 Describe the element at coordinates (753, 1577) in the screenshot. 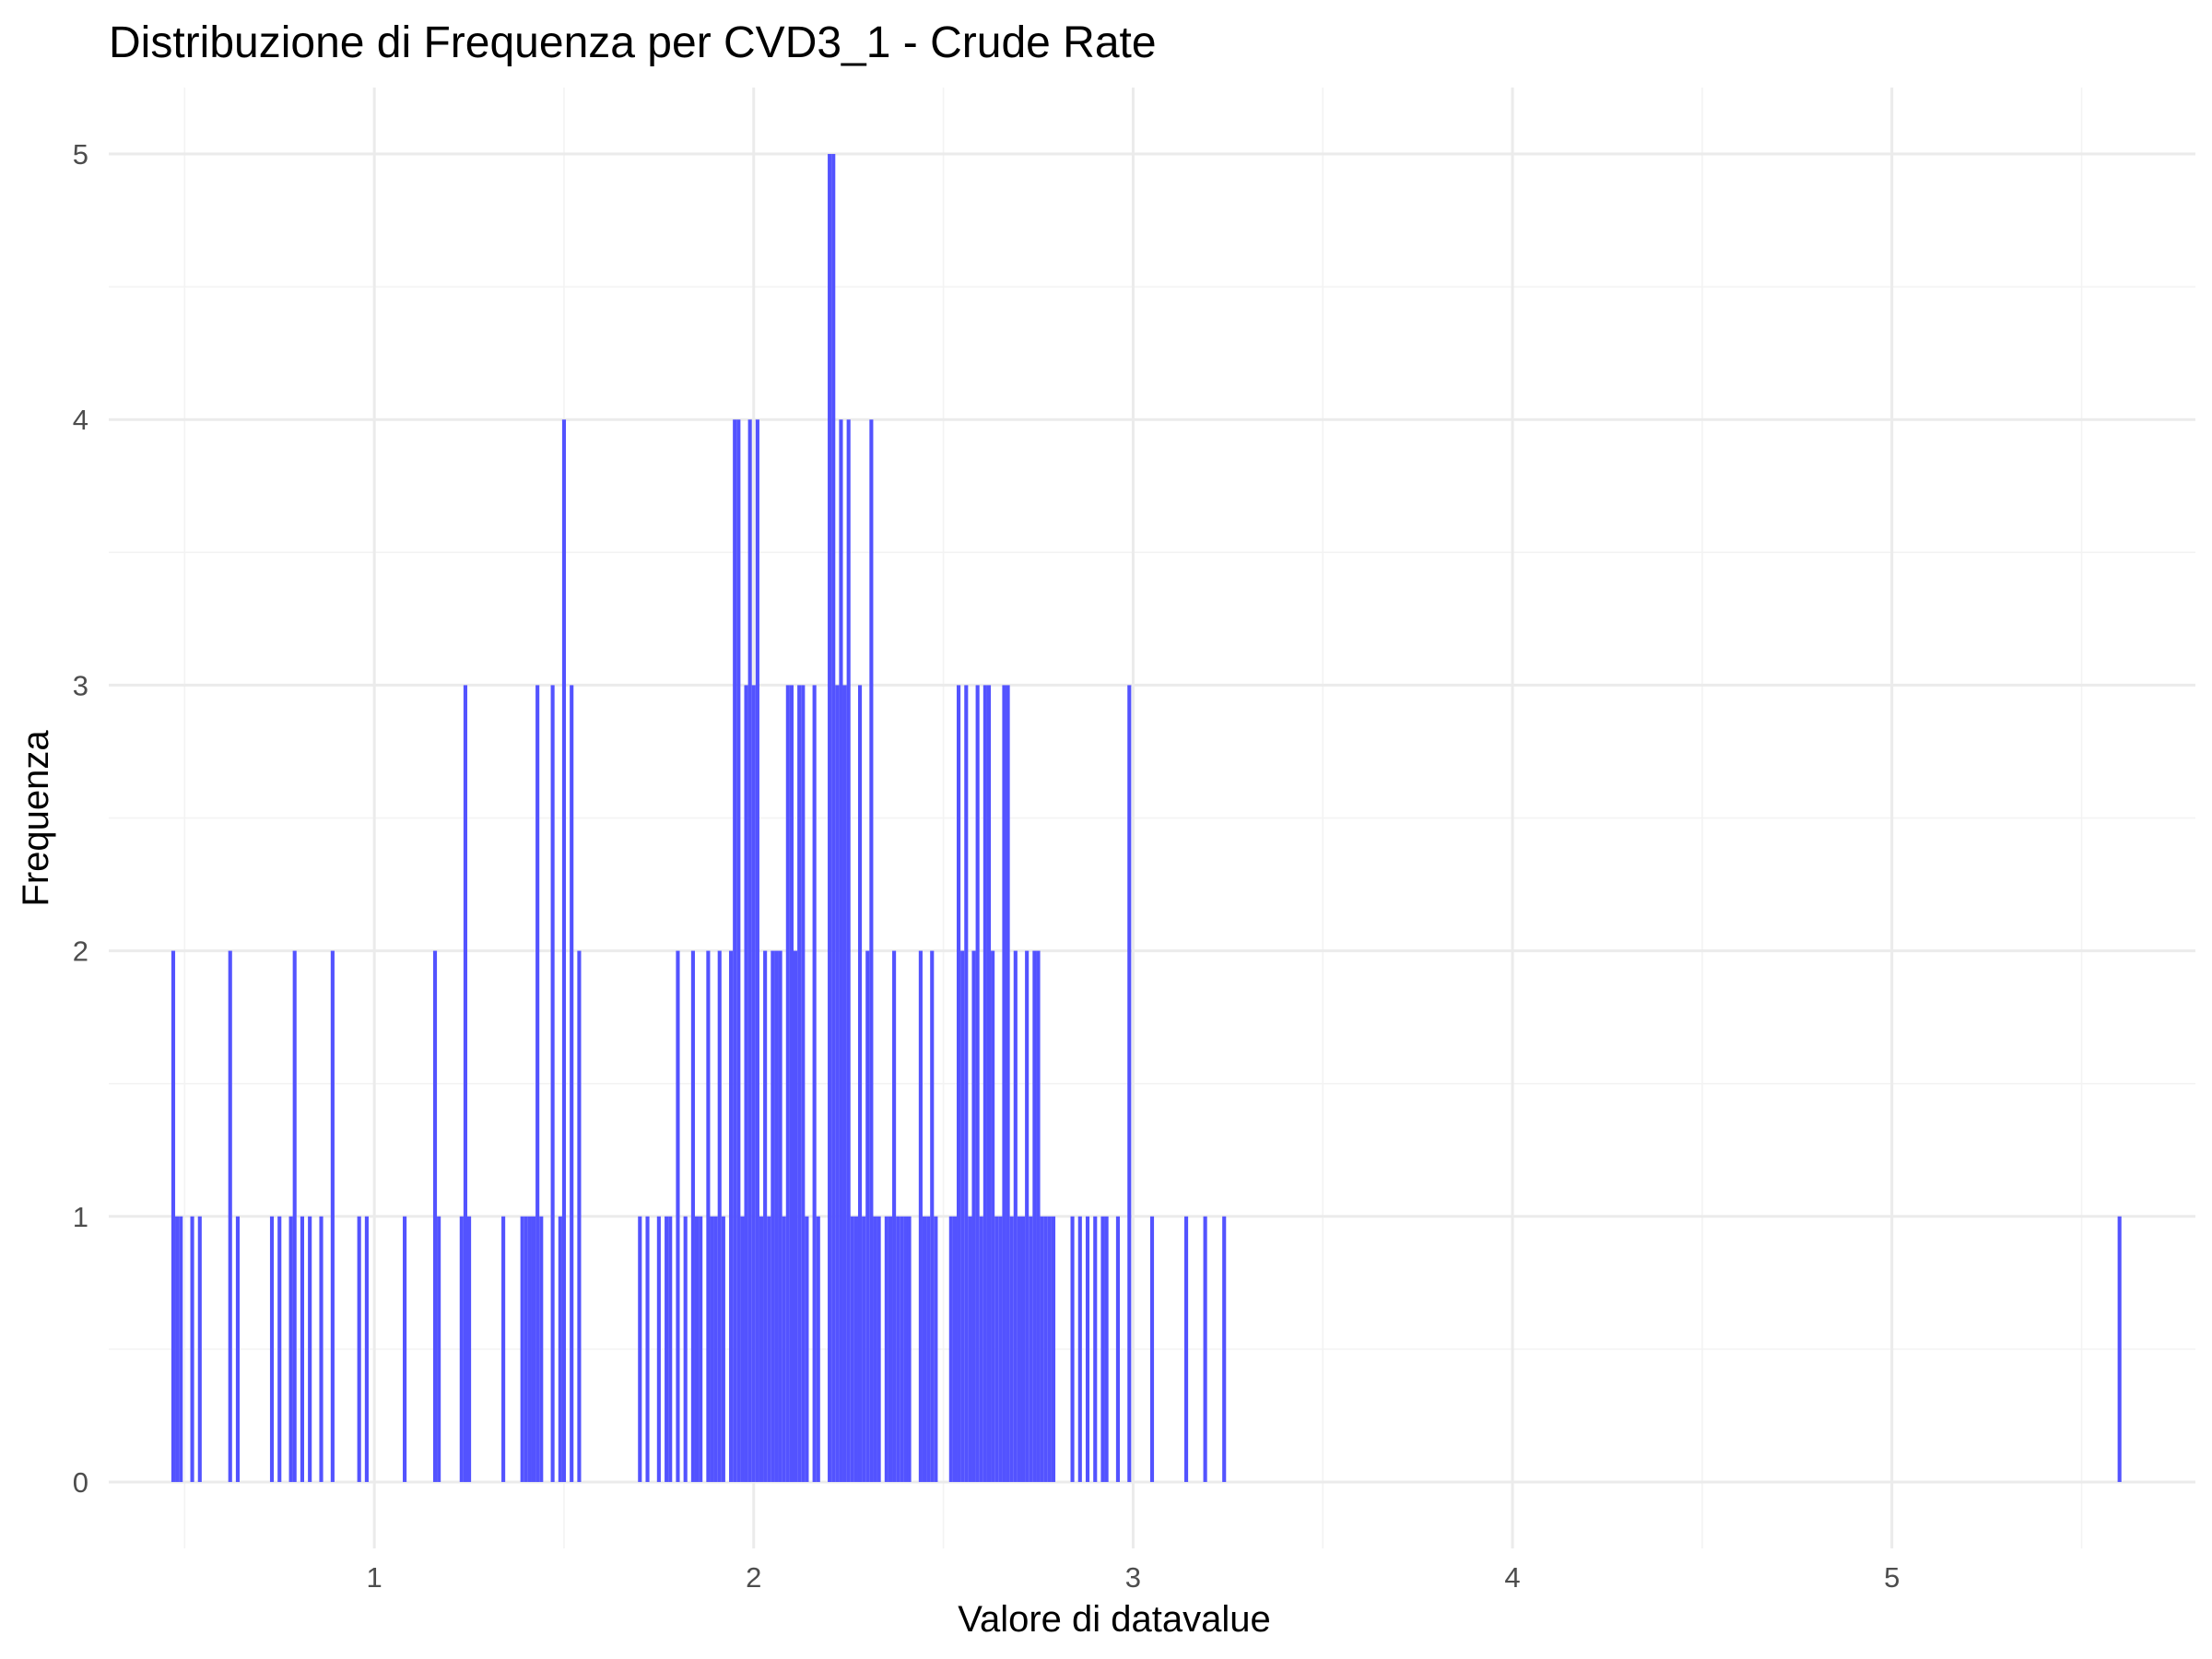

I see `x-tick-label-1: 2` at that location.